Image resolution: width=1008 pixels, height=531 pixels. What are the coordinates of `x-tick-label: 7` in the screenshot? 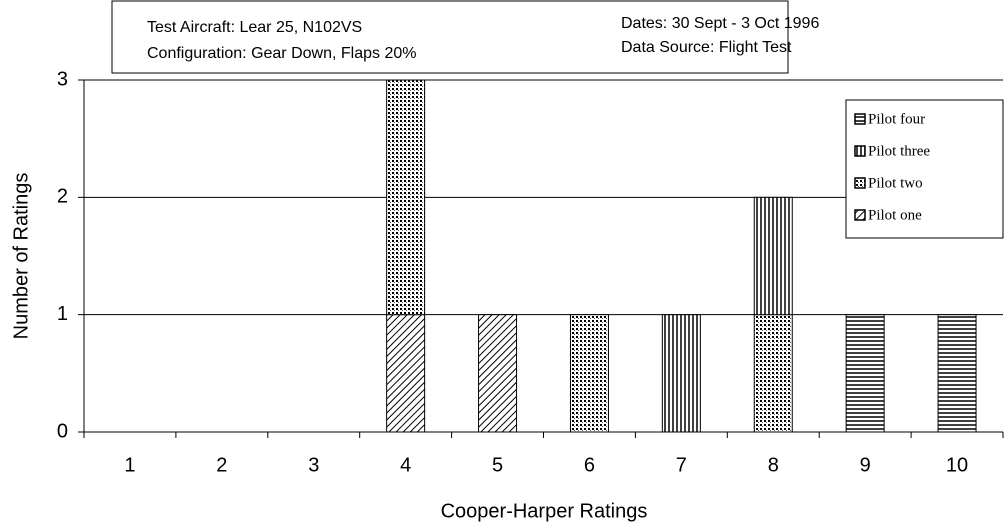 It's located at (681, 465).